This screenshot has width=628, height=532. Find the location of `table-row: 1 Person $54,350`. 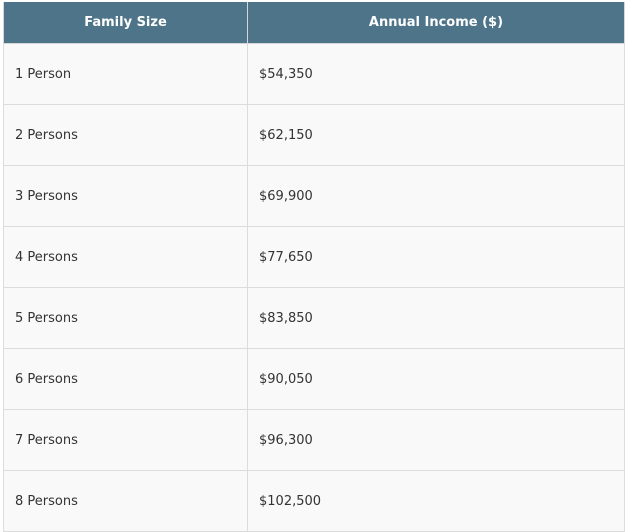

table-row: 1 Person $54,350 is located at coordinates (314, 74).